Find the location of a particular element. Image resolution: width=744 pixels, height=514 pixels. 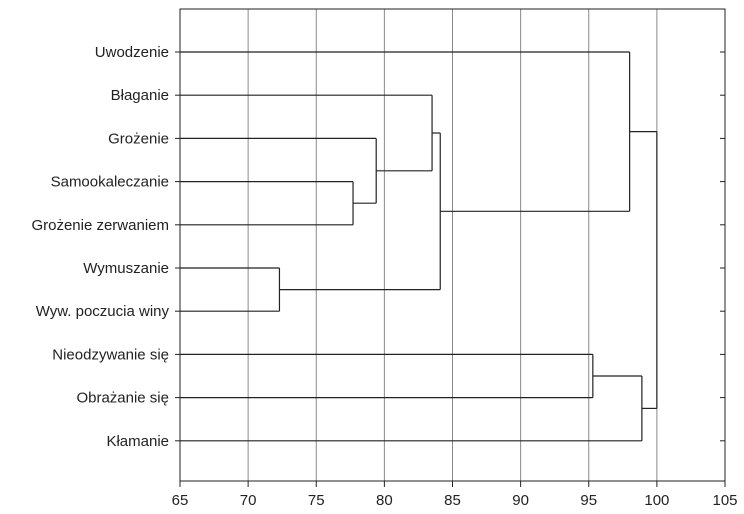

x-tick-label: 100 is located at coordinates (656, 500).